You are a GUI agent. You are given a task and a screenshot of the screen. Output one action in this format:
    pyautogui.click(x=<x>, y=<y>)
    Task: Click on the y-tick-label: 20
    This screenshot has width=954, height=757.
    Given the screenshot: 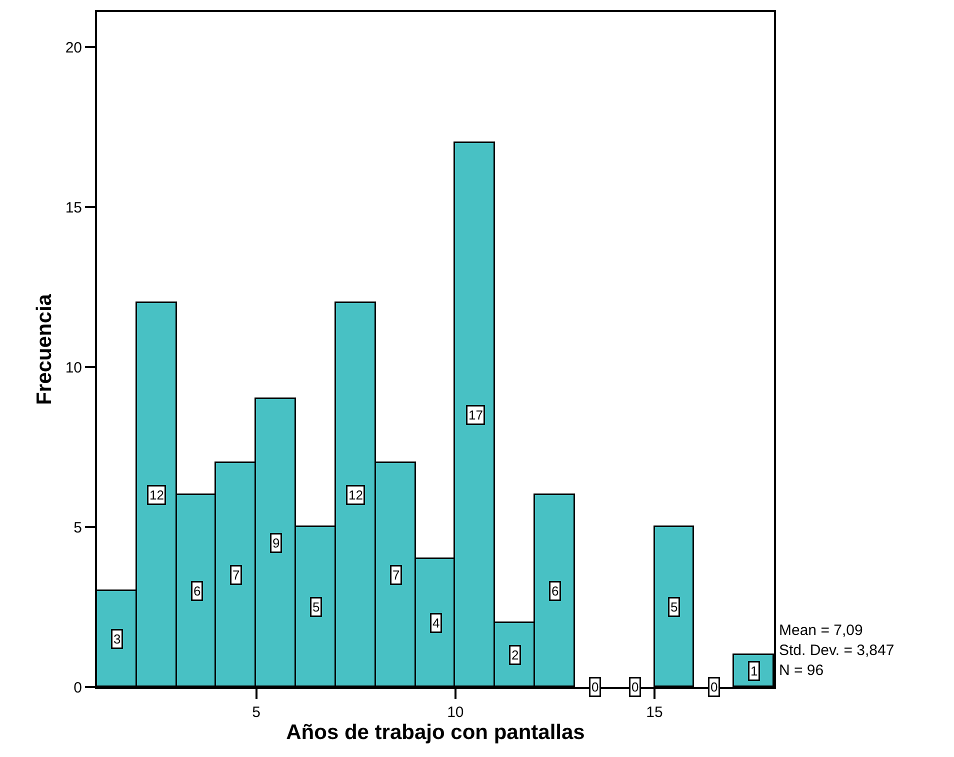 What is the action you would take?
    pyautogui.click(x=73, y=47)
    